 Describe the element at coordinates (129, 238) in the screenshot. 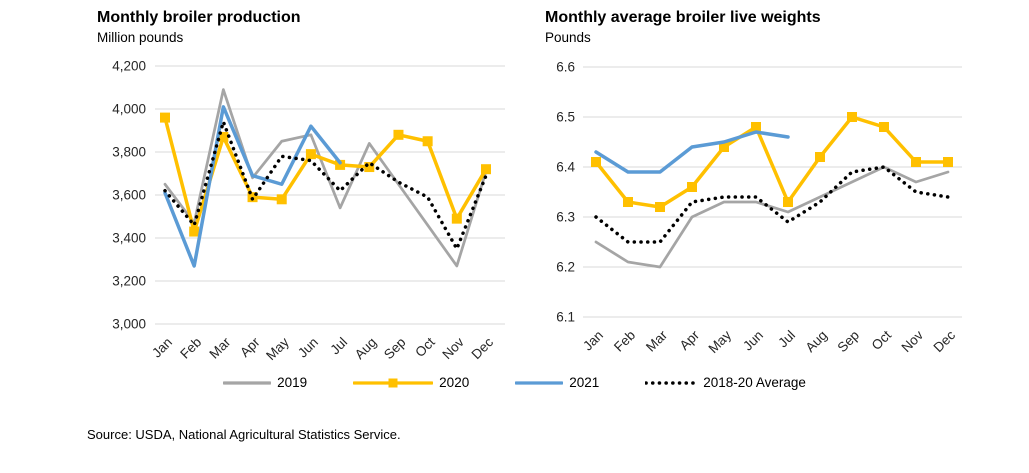

I see `y-tick-label: 3,400` at that location.